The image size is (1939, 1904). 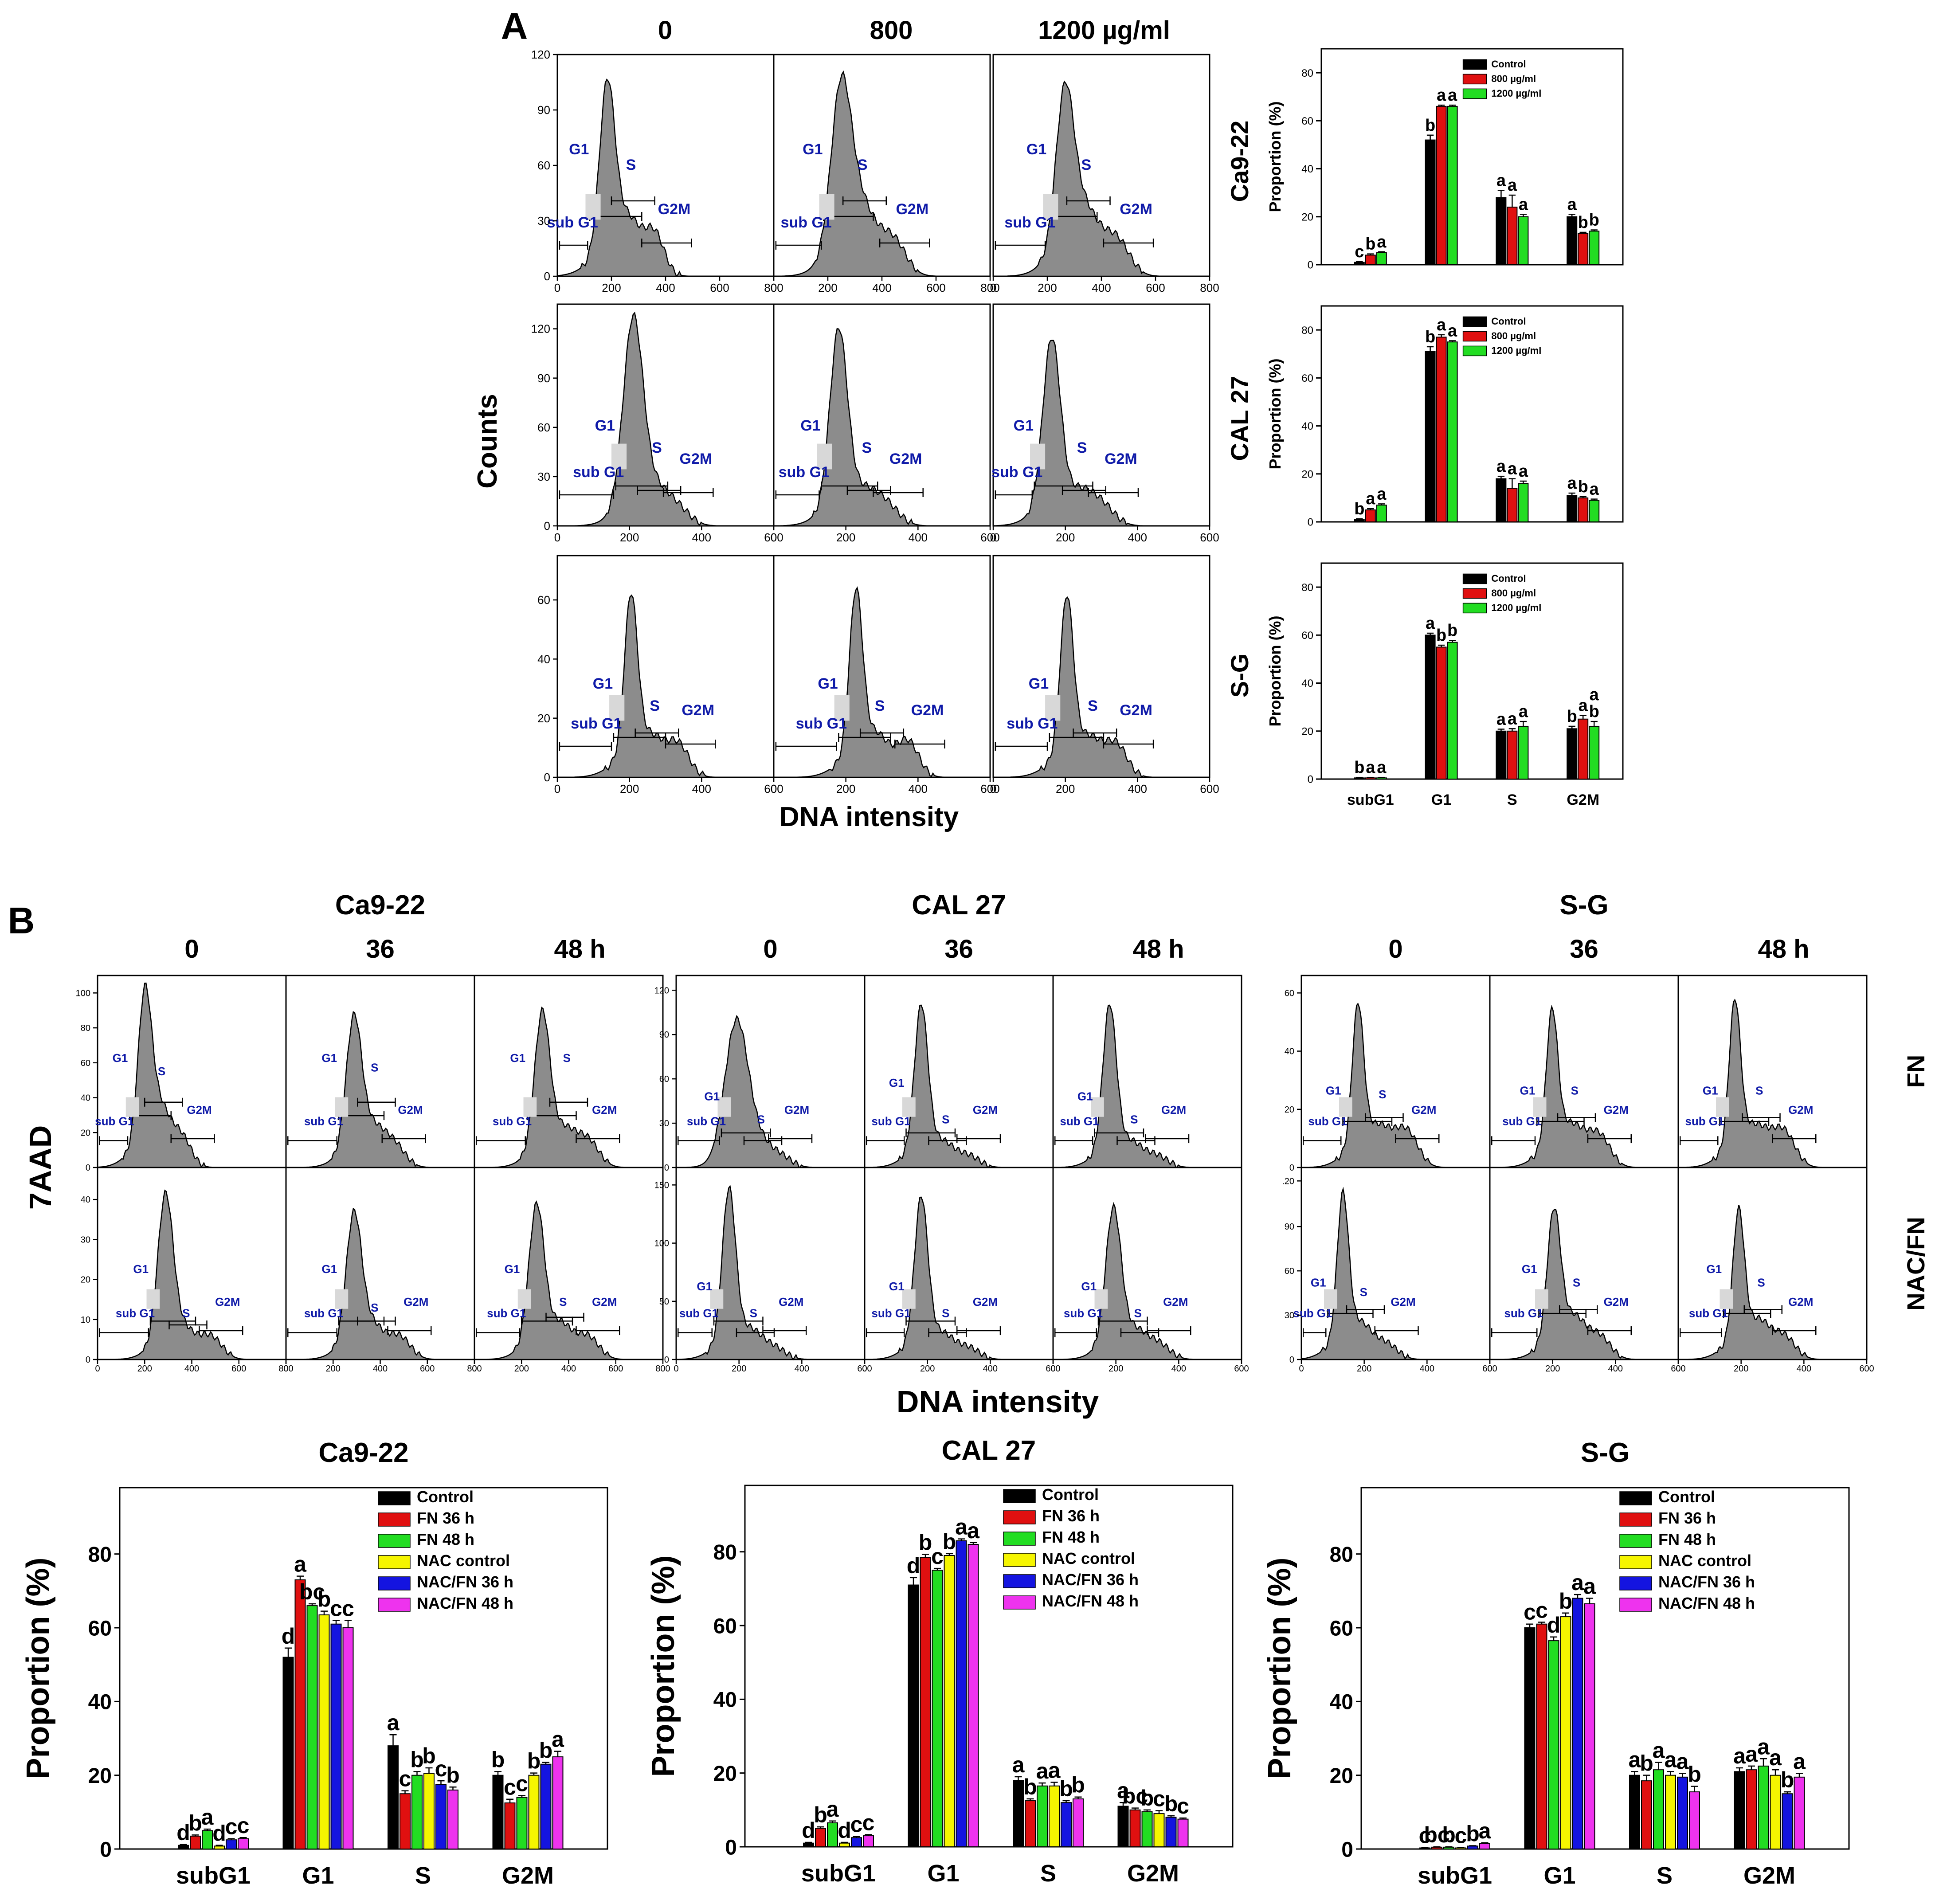 I want to click on legend-entry: FN 48 h, so click(x=1071, y=1537).